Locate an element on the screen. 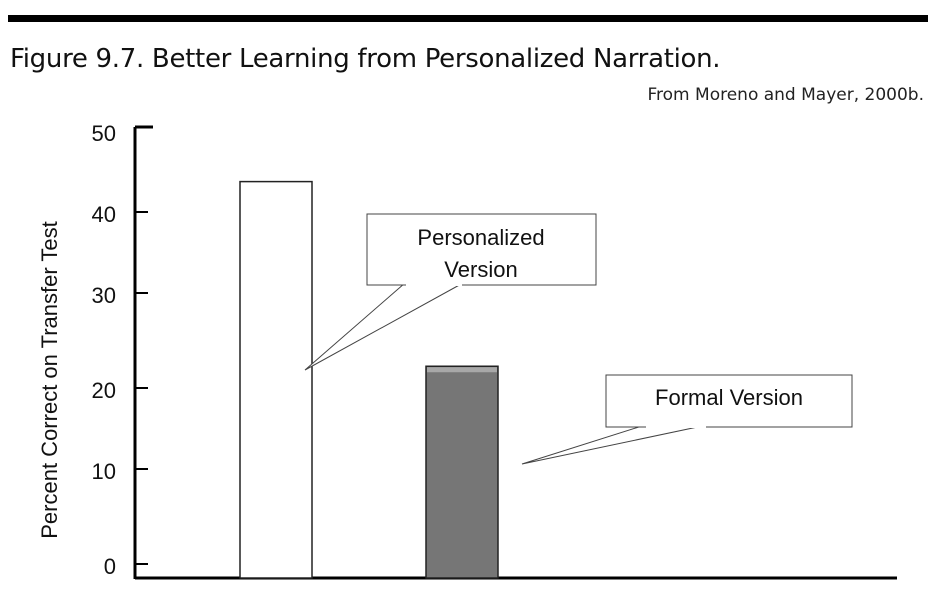 The width and height of the screenshot is (937, 599). callout-personalized-box is located at coordinates (481, 249).